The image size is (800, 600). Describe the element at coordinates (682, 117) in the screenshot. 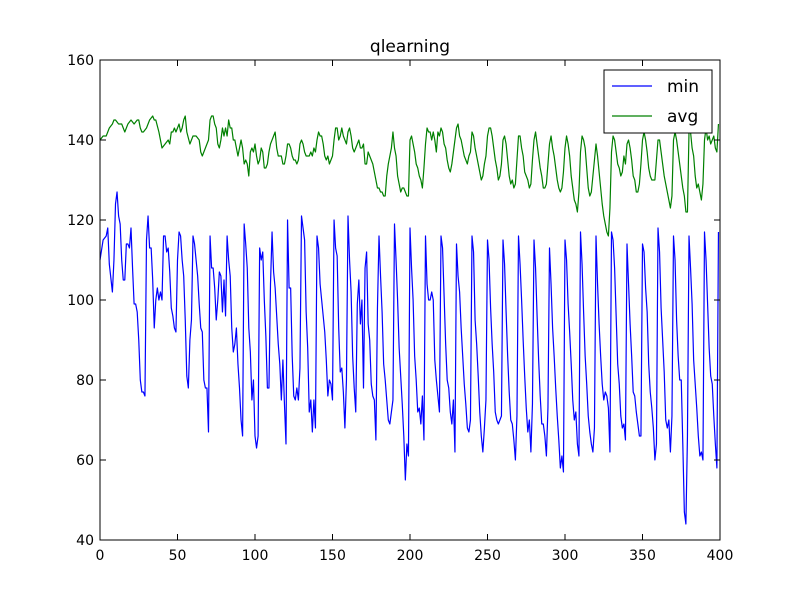

I see `legend-label-avg: avg` at that location.